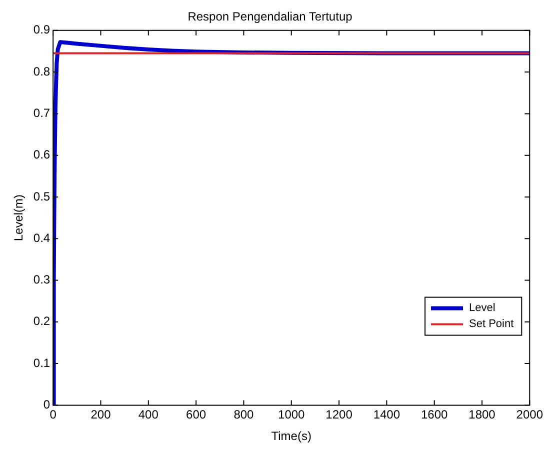 This screenshot has height=458, width=554. Describe the element at coordinates (46, 405) in the screenshot. I see `y-tick-label: 0` at that location.